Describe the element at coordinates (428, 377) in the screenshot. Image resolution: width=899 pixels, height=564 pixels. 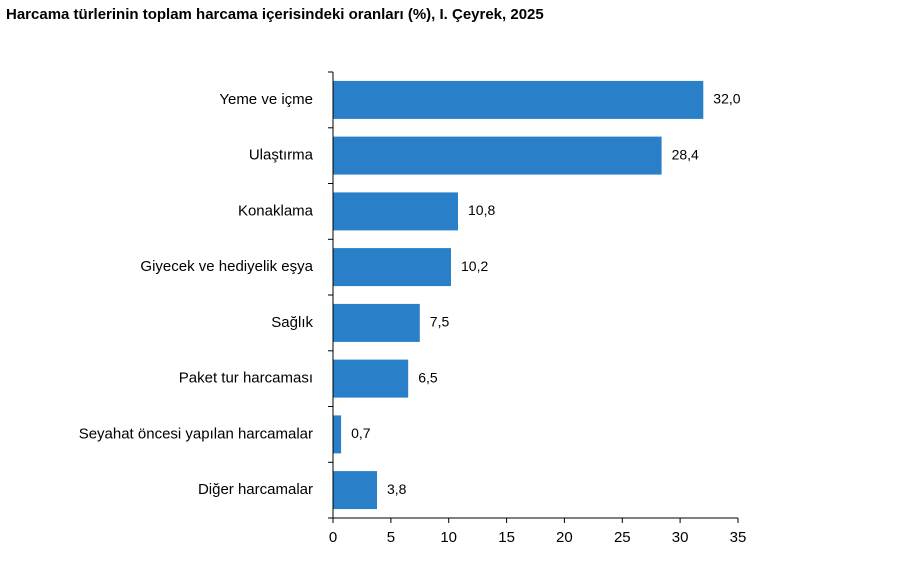
I see `value-label: 6,5` at that location.